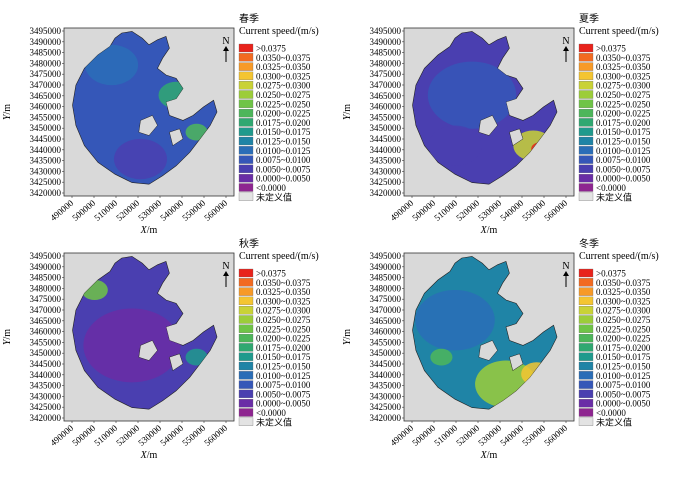 The width and height of the screenshot is (684, 478). I want to click on season-title: 秋季, so click(249, 243).